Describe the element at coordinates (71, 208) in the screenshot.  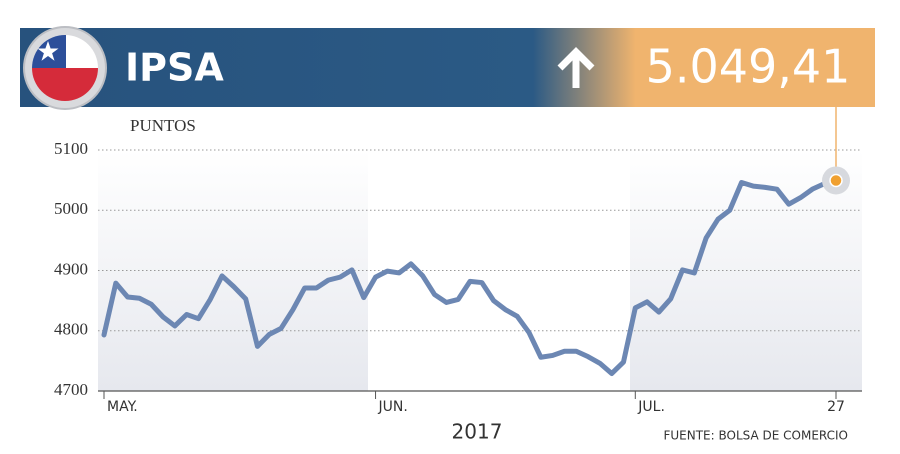
I see `y-tick-label: 5000` at that location.